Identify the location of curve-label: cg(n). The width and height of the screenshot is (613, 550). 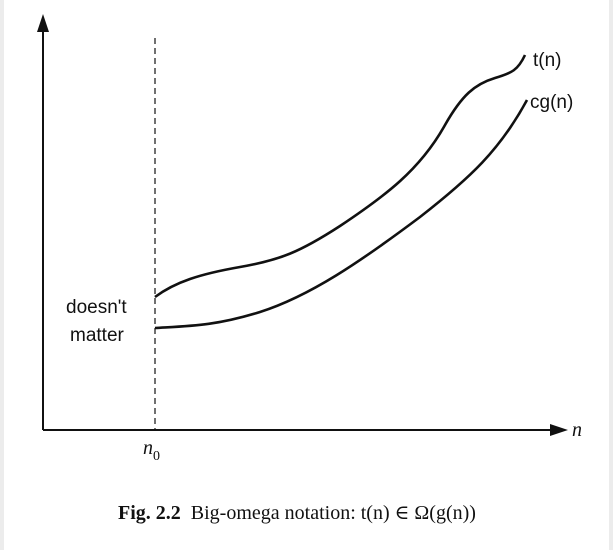
(551, 102).